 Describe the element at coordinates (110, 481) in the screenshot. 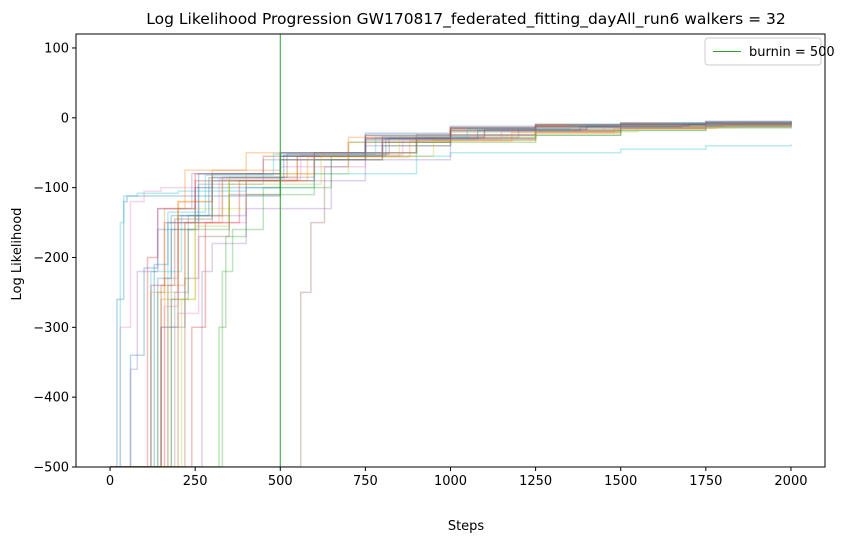

I see `x-tick-label: 0` at that location.